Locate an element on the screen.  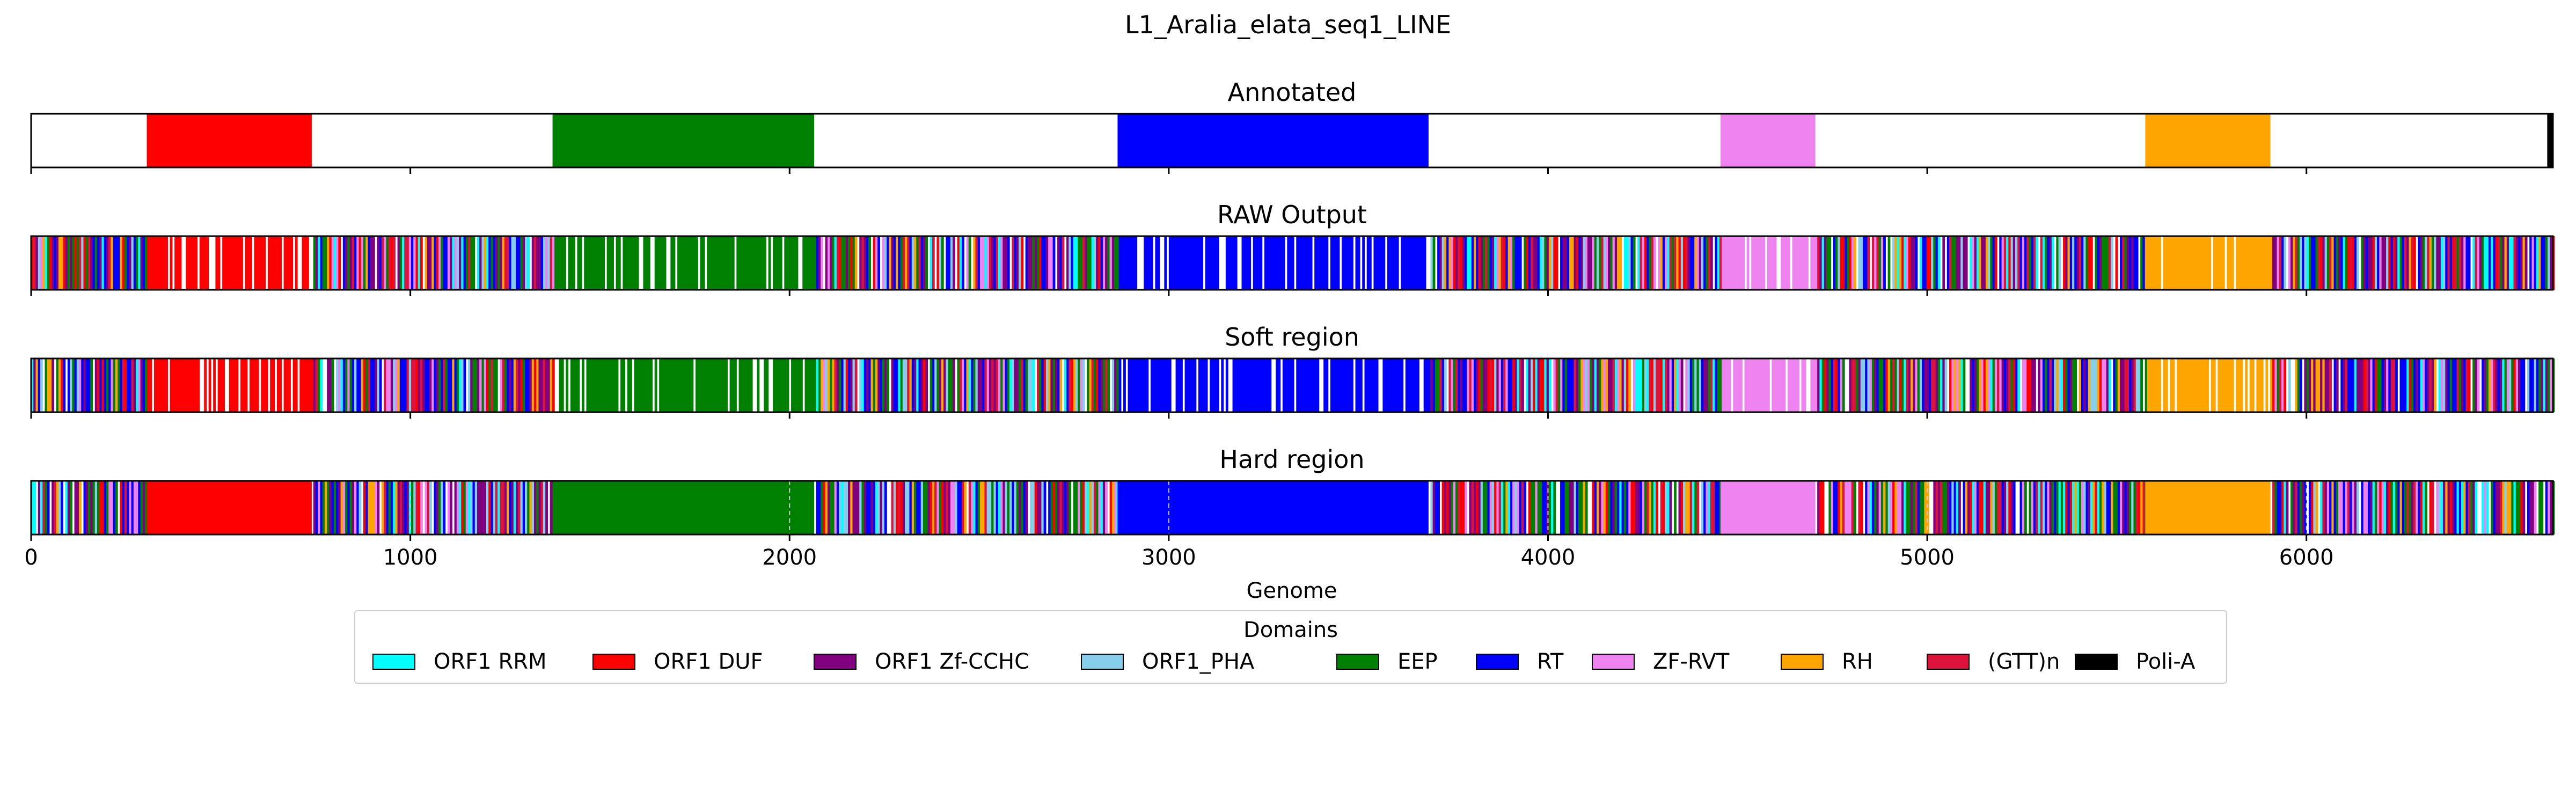
panel-raw-output: RAW Output is located at coordinates (1292, 248).